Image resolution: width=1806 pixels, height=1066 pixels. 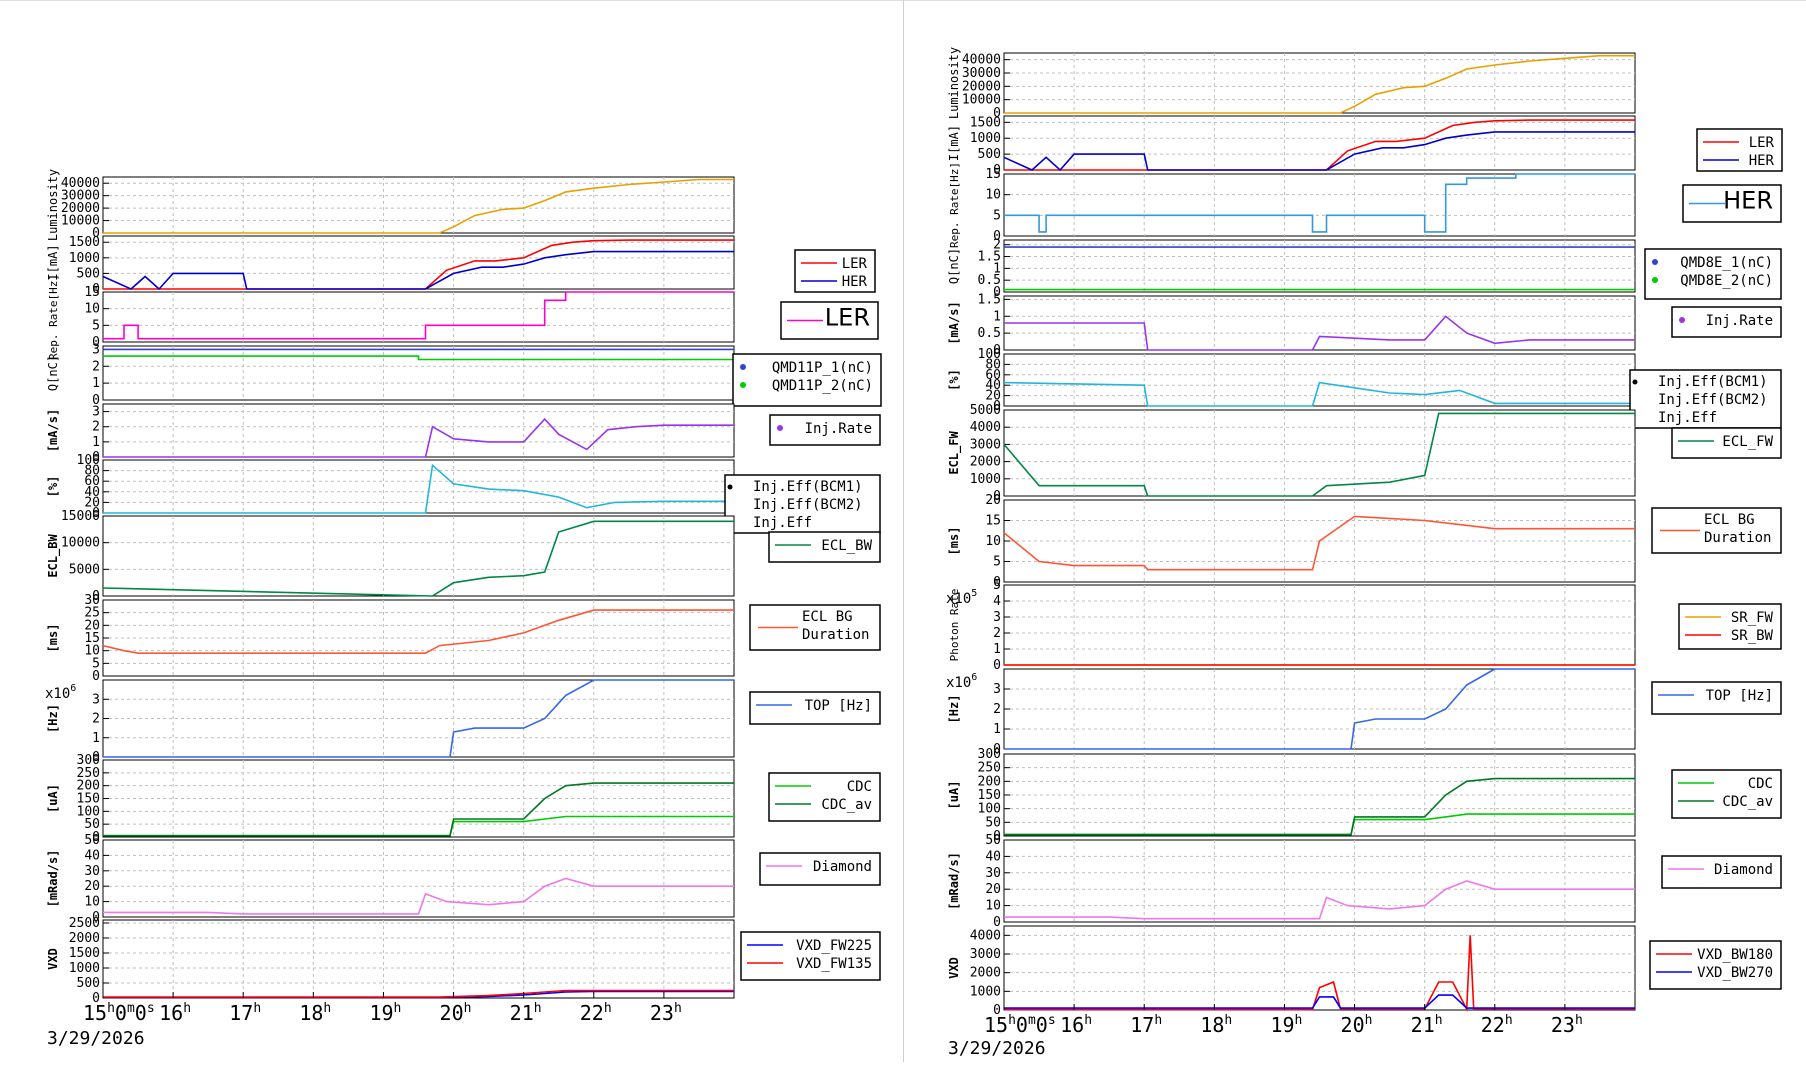 I want to click on legend-label: CDC_av, so click(x=846, y=805).